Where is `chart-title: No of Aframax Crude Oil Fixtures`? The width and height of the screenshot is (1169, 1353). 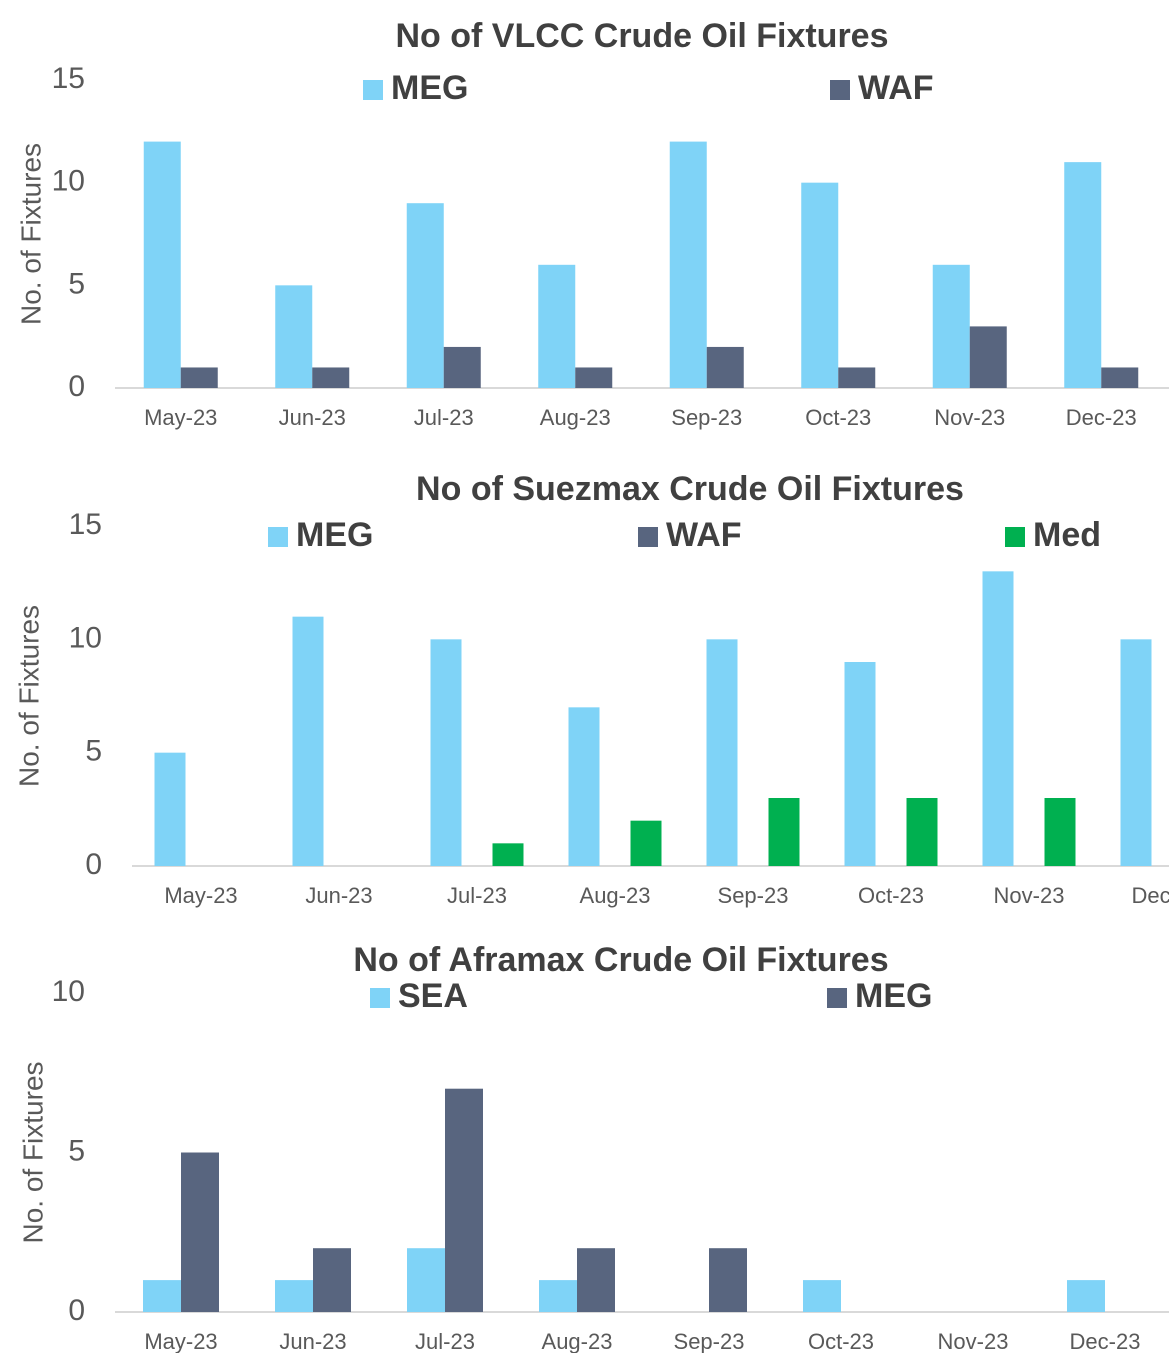 chart-title: No of Aframax Crude Oil Fixtures is located at coordinates (620, 960).